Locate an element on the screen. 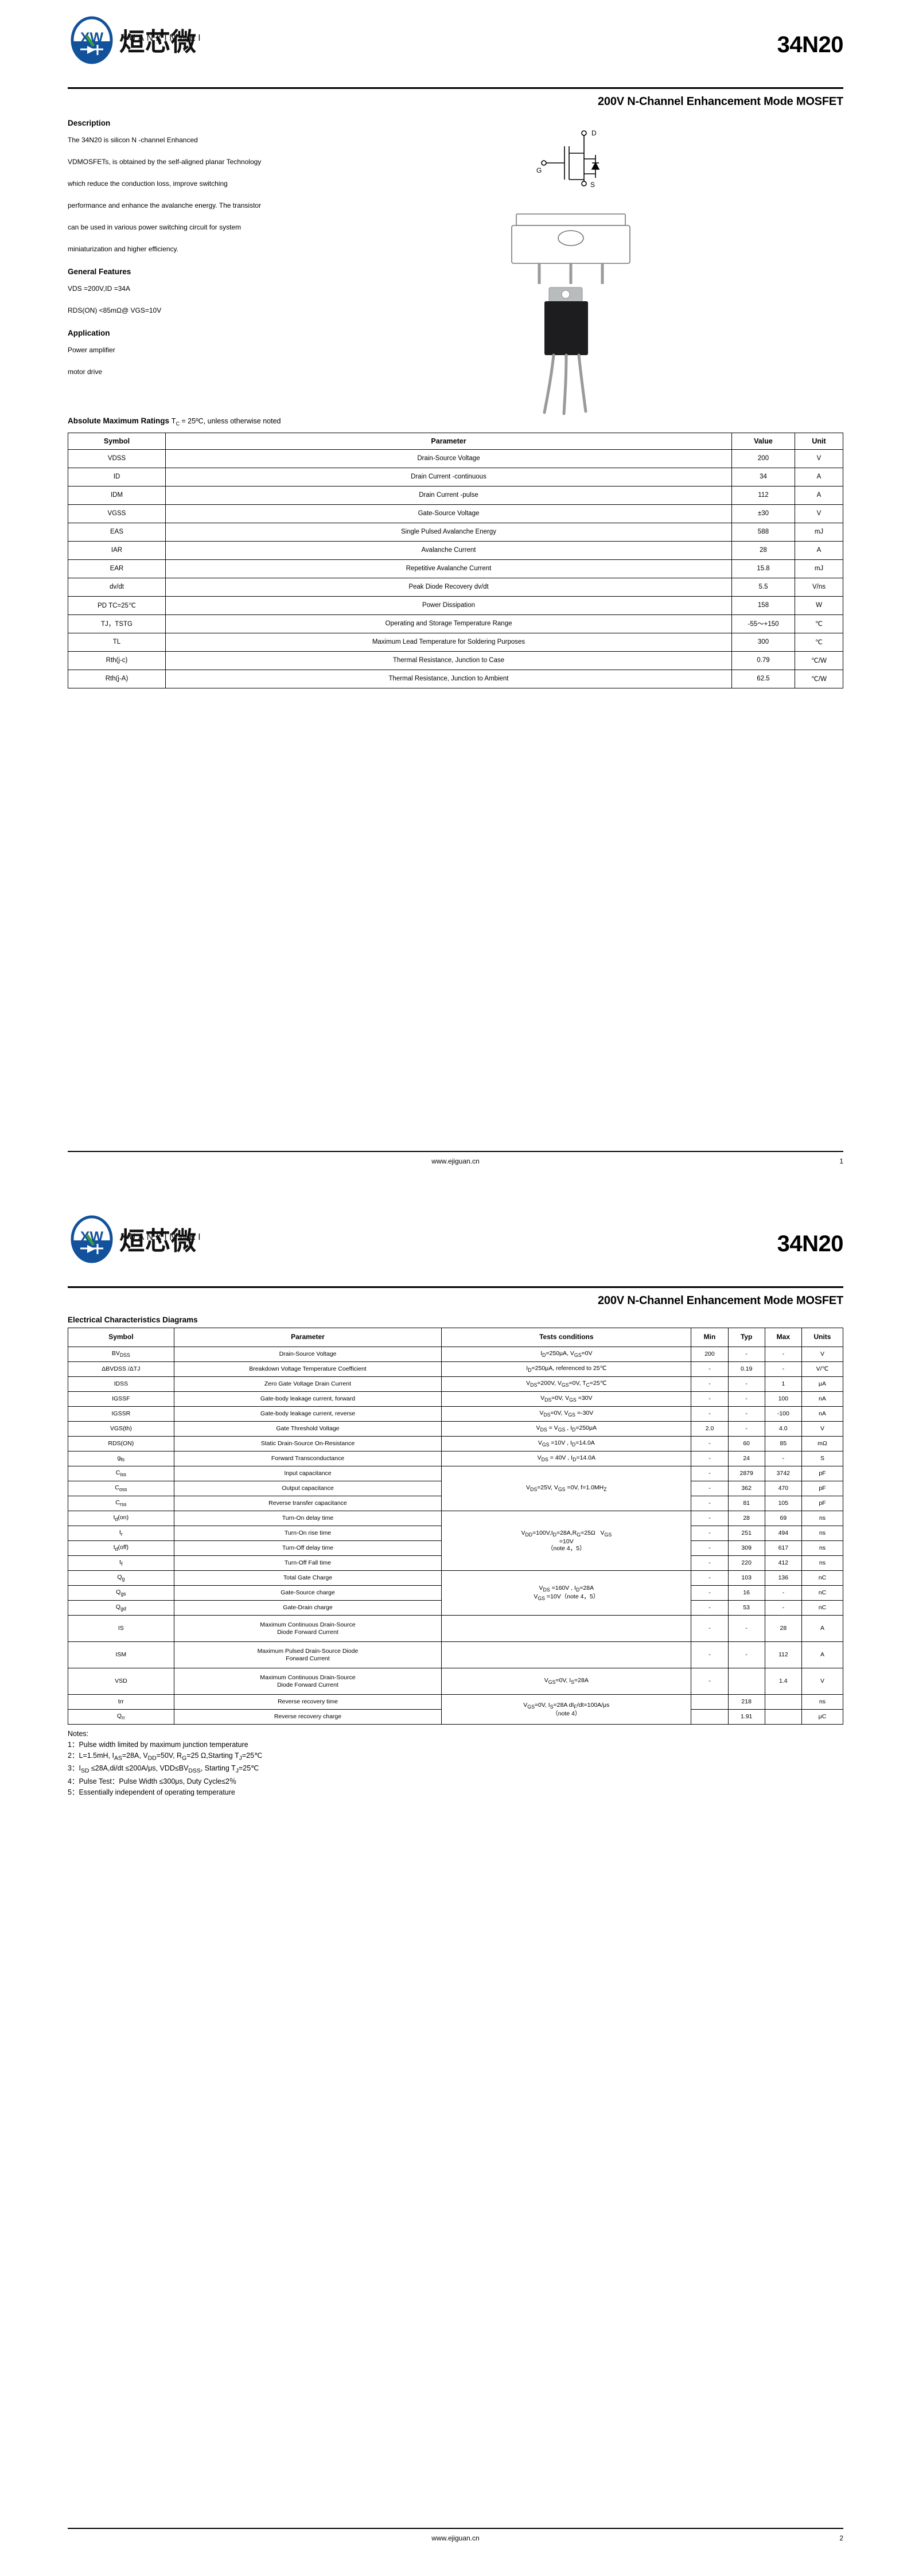 The image size is (911, 2576). to-220-package-outline-icon is located at coordinates (572, 249).